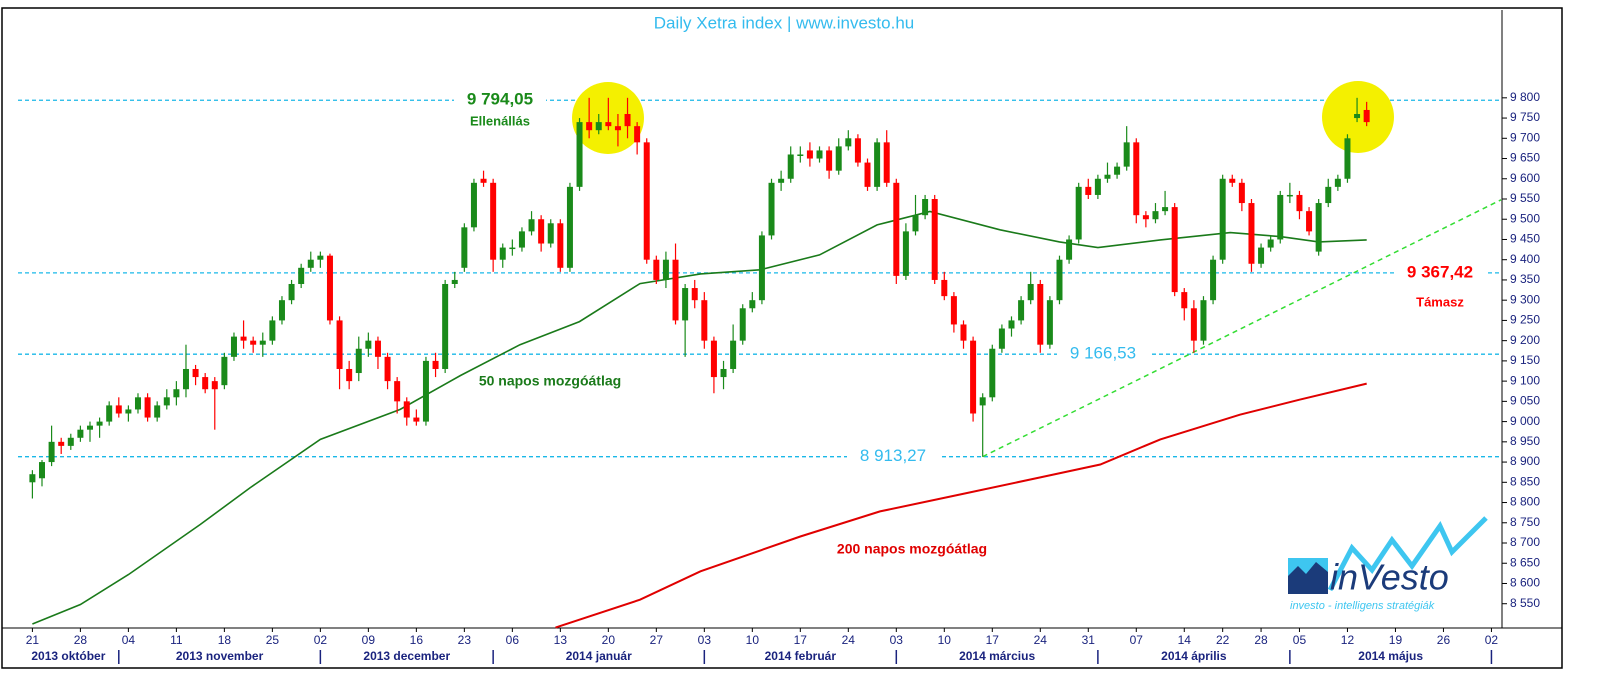 This screenshot has height=690, width=1598. Describe the element at coordinates (897, 640) in the screenshot. I see `x-tick-label: 03` at that location.